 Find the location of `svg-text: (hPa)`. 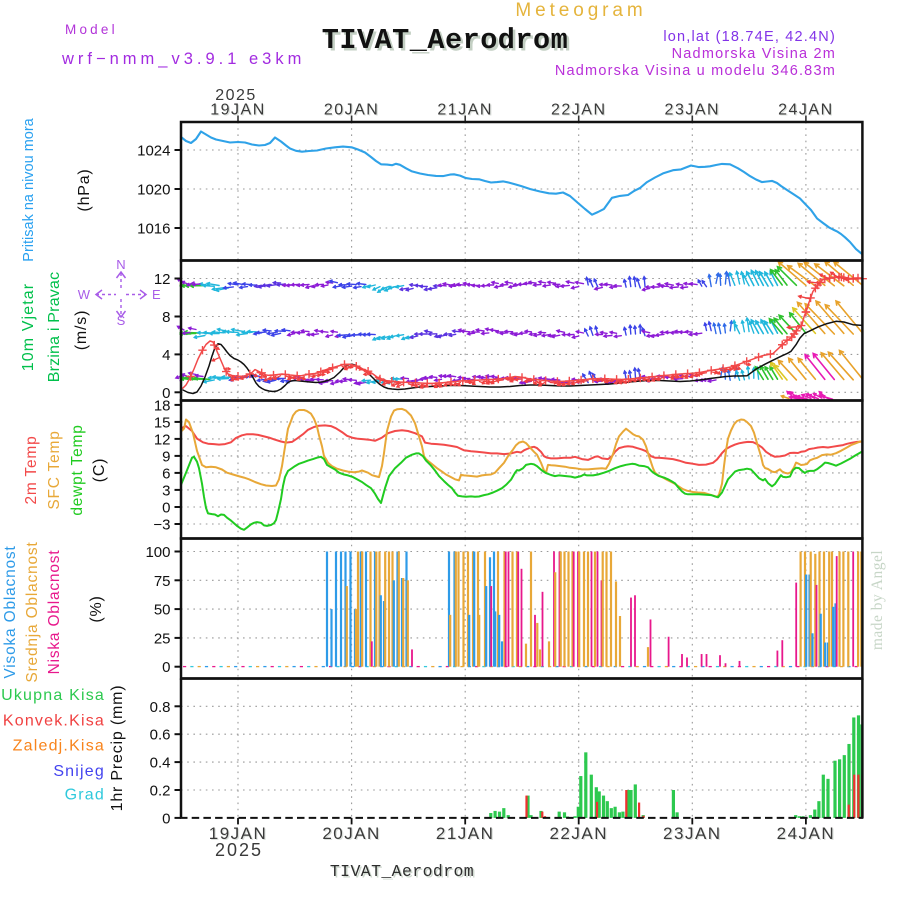

svg-text: (hPa) is located at coordinates (84, 189).